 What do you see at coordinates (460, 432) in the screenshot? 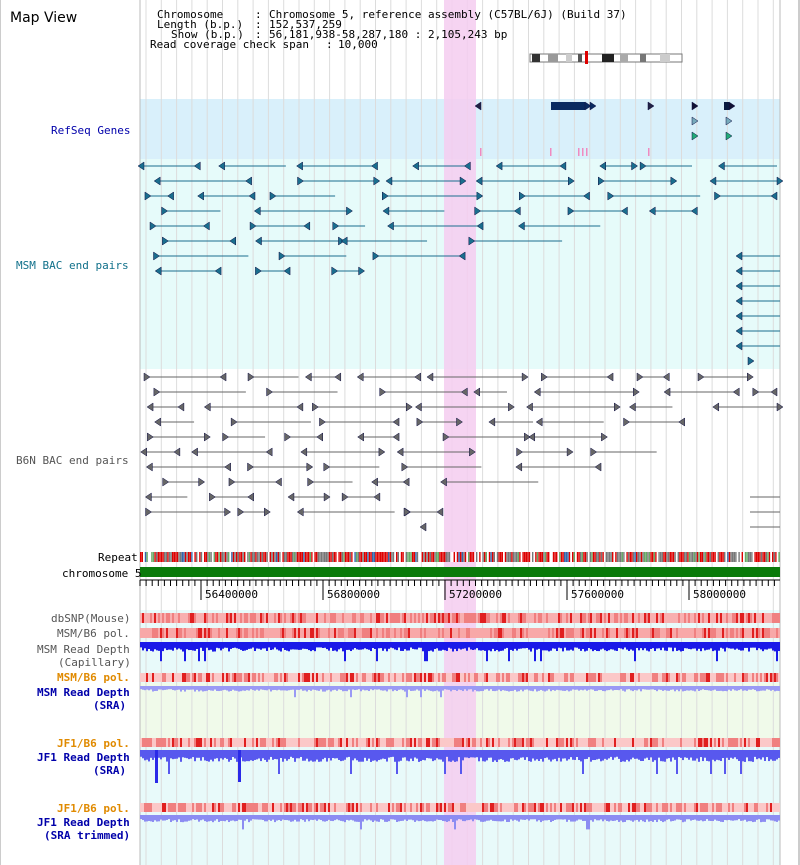
I see `selection-highlight` at bounding box center [460, 432].